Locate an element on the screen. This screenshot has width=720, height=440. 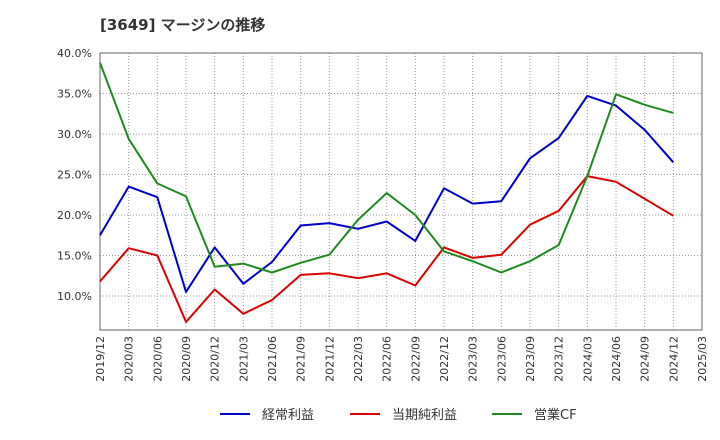
x-tick-label: 2022/06 is located at coordinates (387, 359).